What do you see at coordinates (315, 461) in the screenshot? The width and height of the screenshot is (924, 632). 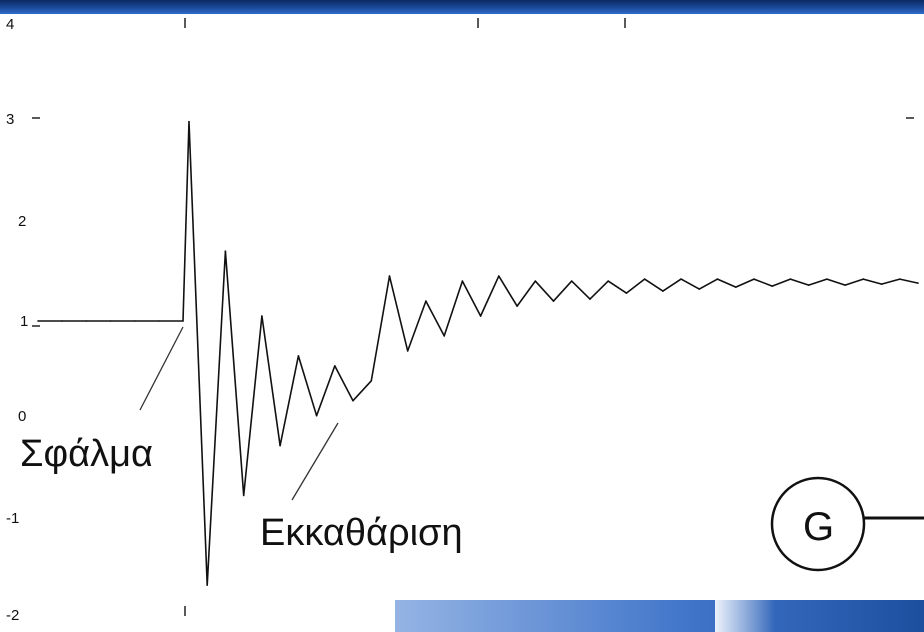 I see `clearing-pointer-line` at bounding box center [315, 461].